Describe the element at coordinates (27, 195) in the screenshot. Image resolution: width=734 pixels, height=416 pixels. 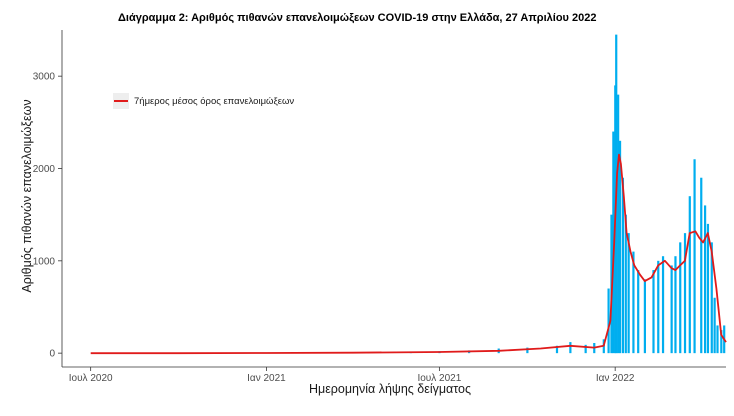
I see `y-axis-title: Αριθμός πιθανών επανελοιμώξεων` at that location.